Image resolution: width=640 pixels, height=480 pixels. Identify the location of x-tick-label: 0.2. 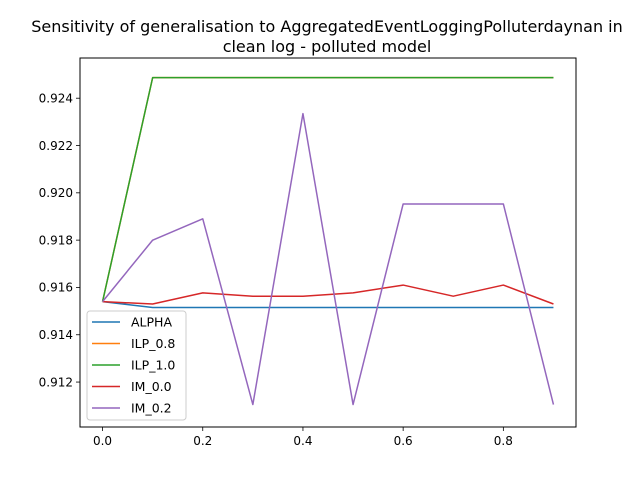
(202, 441).